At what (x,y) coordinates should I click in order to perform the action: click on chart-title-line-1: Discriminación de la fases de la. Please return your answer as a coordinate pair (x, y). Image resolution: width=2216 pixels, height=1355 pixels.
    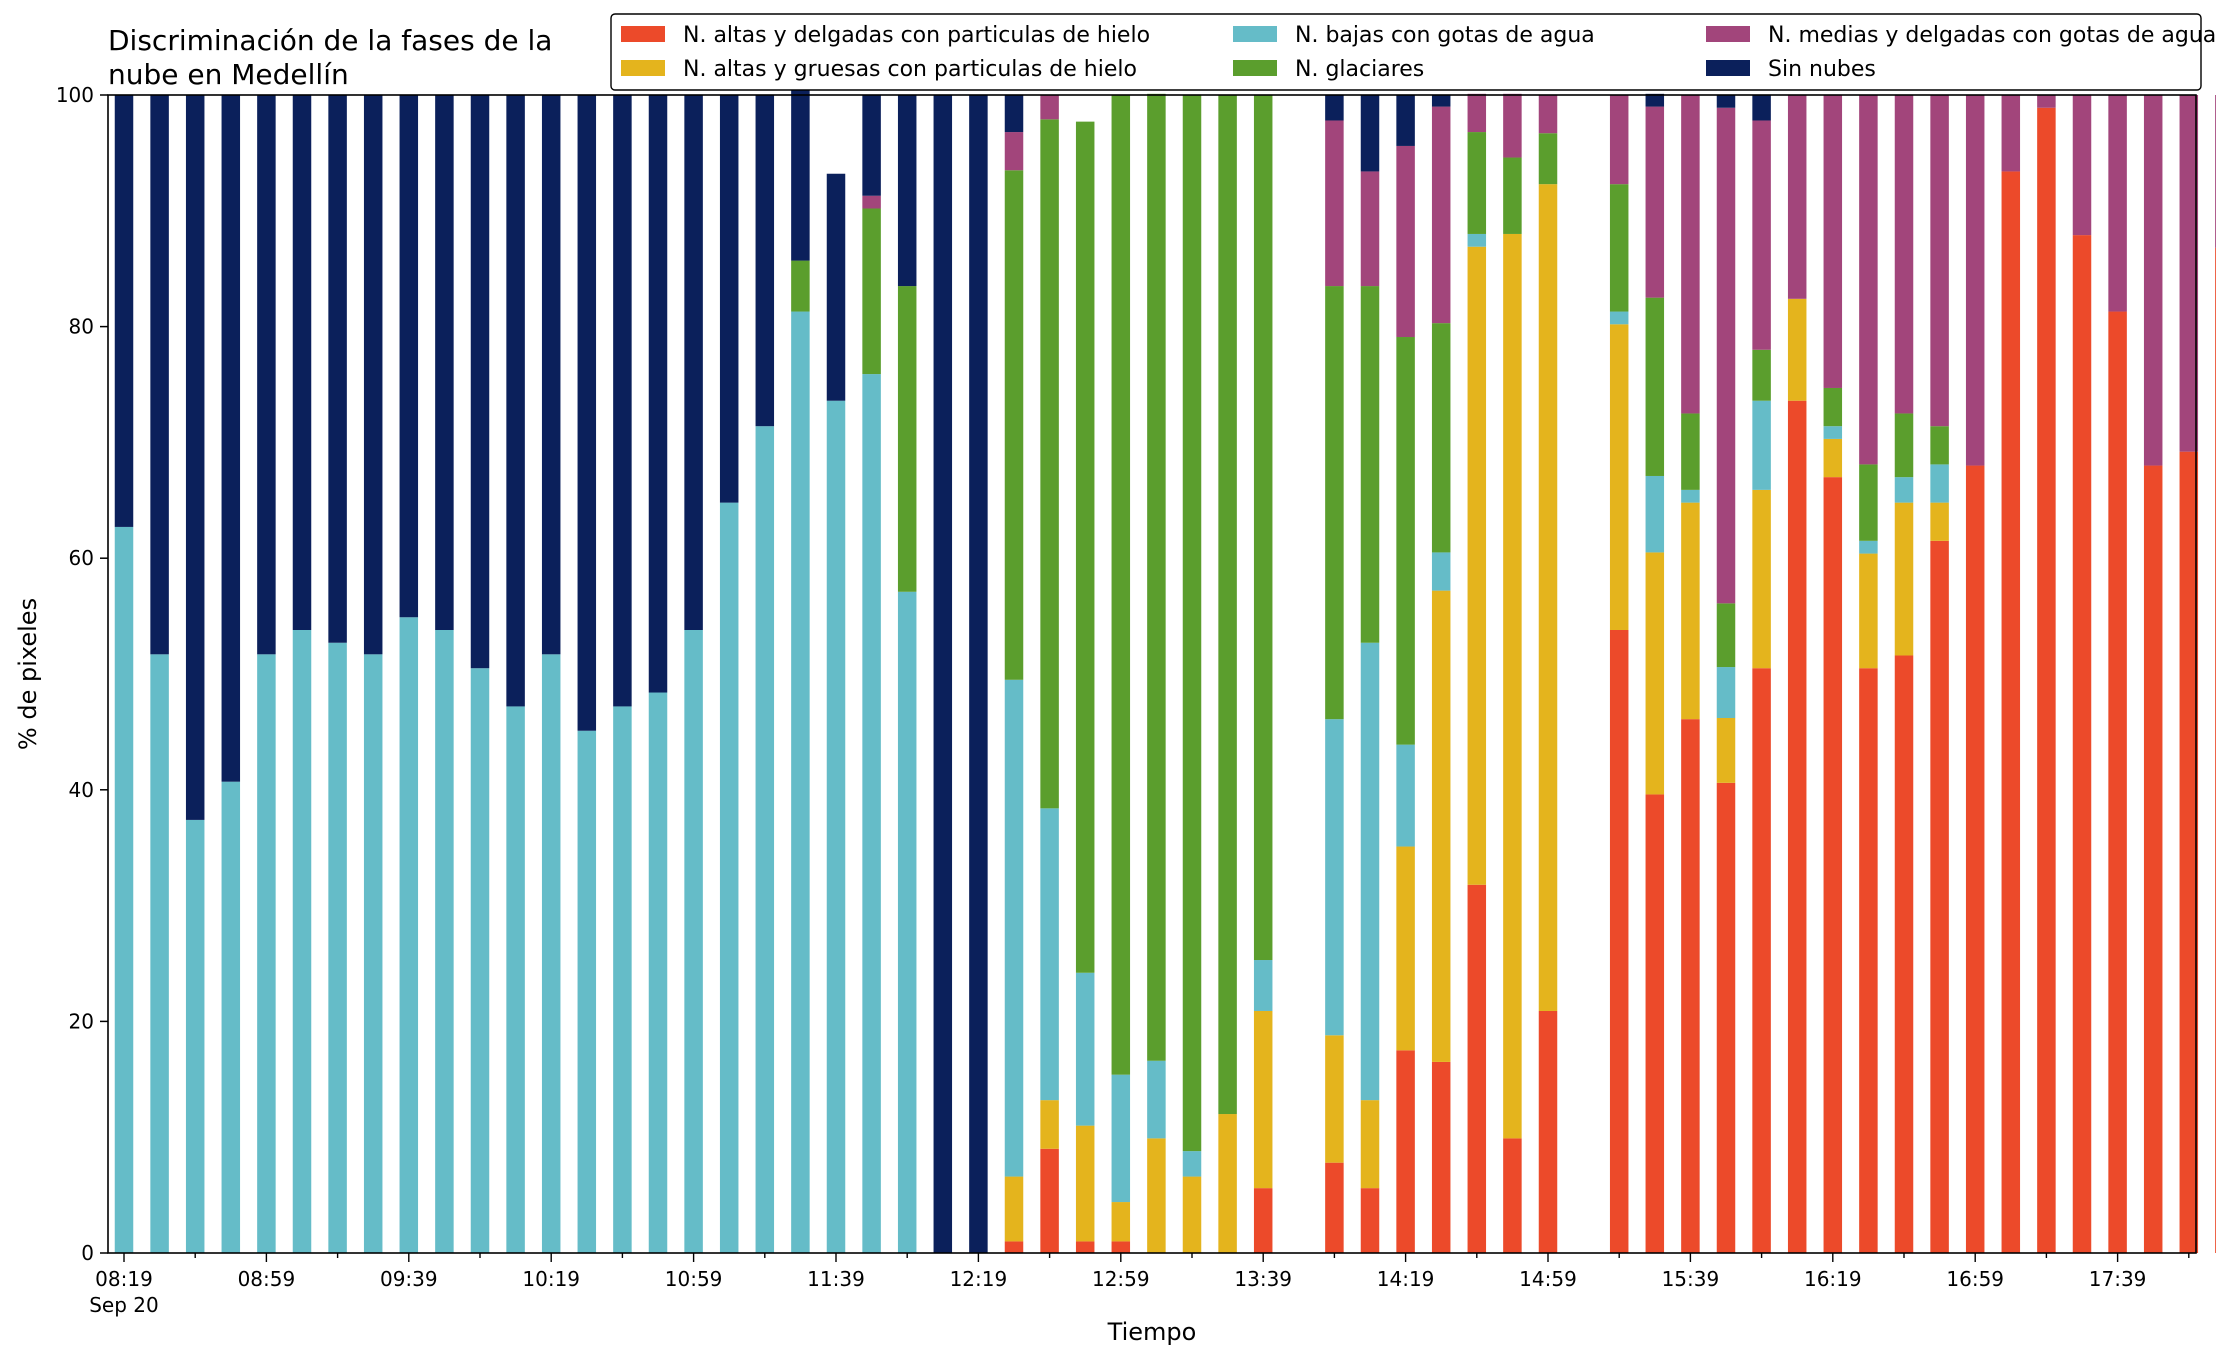
    Looking at the image, I should click on (330, 40).